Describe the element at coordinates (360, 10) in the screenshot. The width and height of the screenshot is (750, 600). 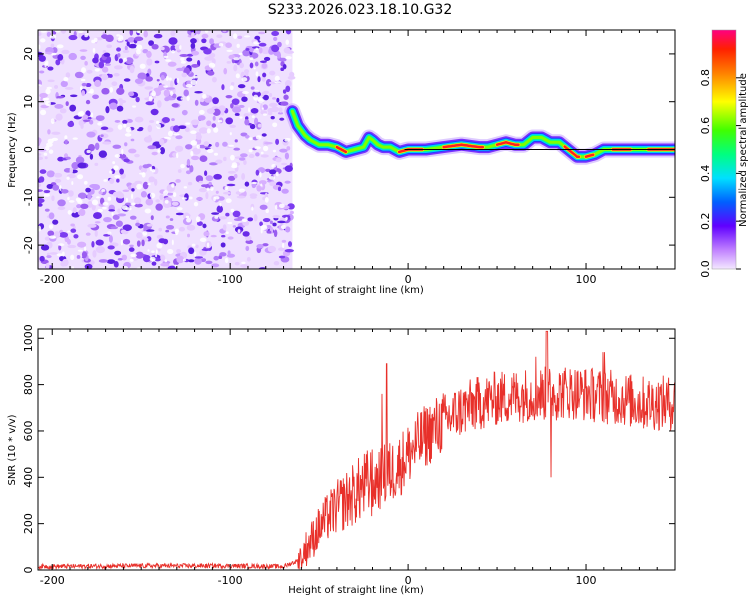
I see `page-title: S233.2026.023.18.10.G32` at that location.